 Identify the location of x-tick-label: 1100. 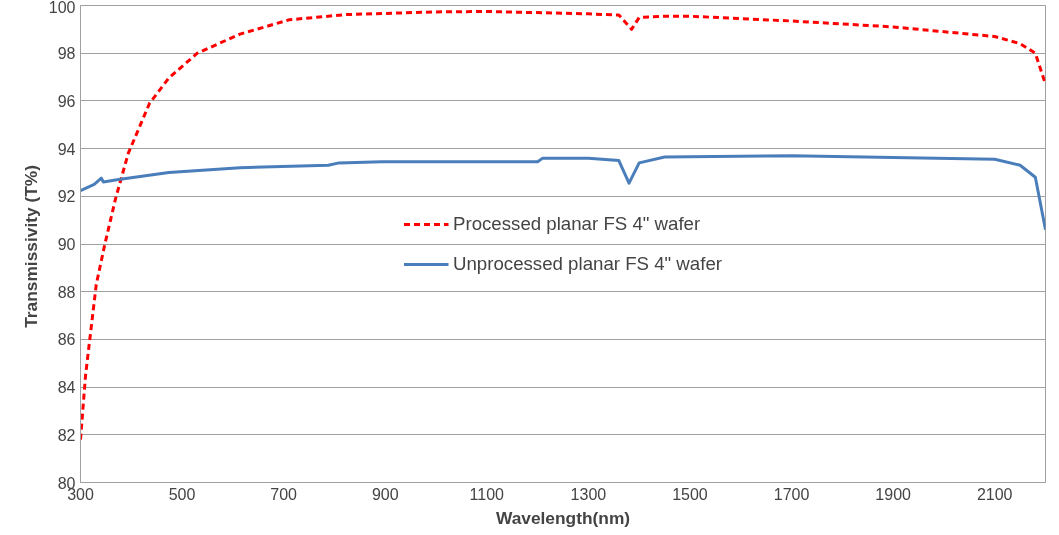
(487, 494).